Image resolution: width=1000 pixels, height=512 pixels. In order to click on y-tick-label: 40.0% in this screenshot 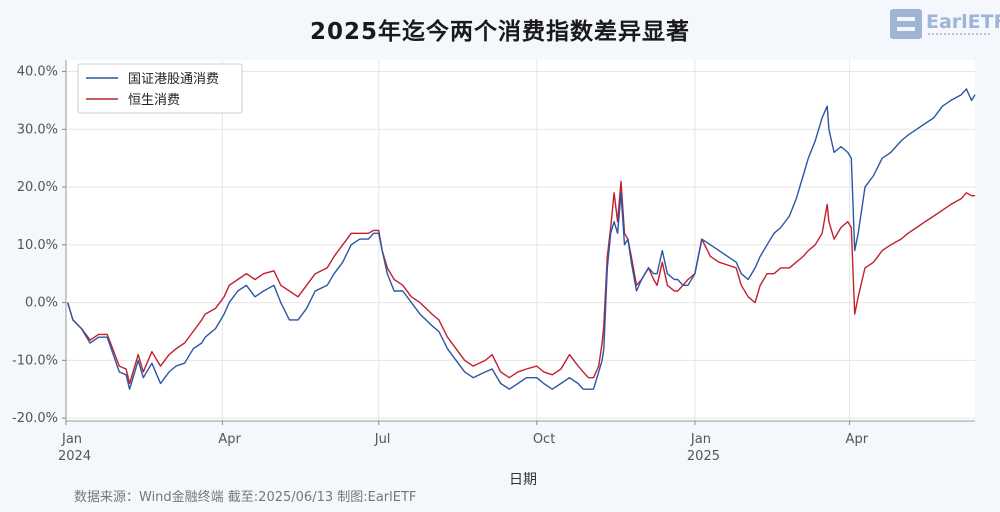, I will do `click(37, 72)`.